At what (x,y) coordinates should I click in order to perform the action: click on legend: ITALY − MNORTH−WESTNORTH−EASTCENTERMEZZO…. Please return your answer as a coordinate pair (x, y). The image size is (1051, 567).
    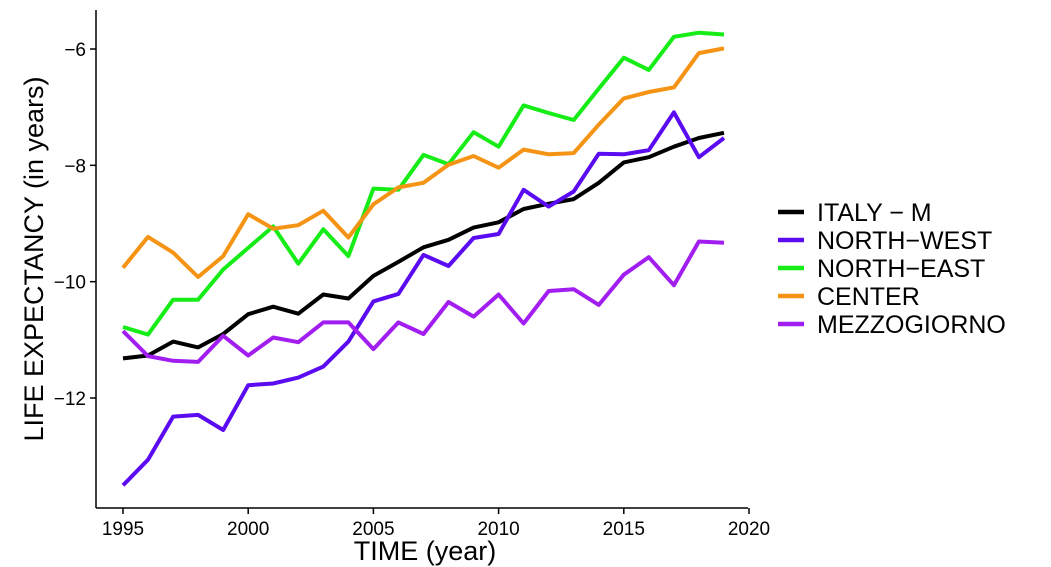
    Looking at the image, I should click on (892, 269).